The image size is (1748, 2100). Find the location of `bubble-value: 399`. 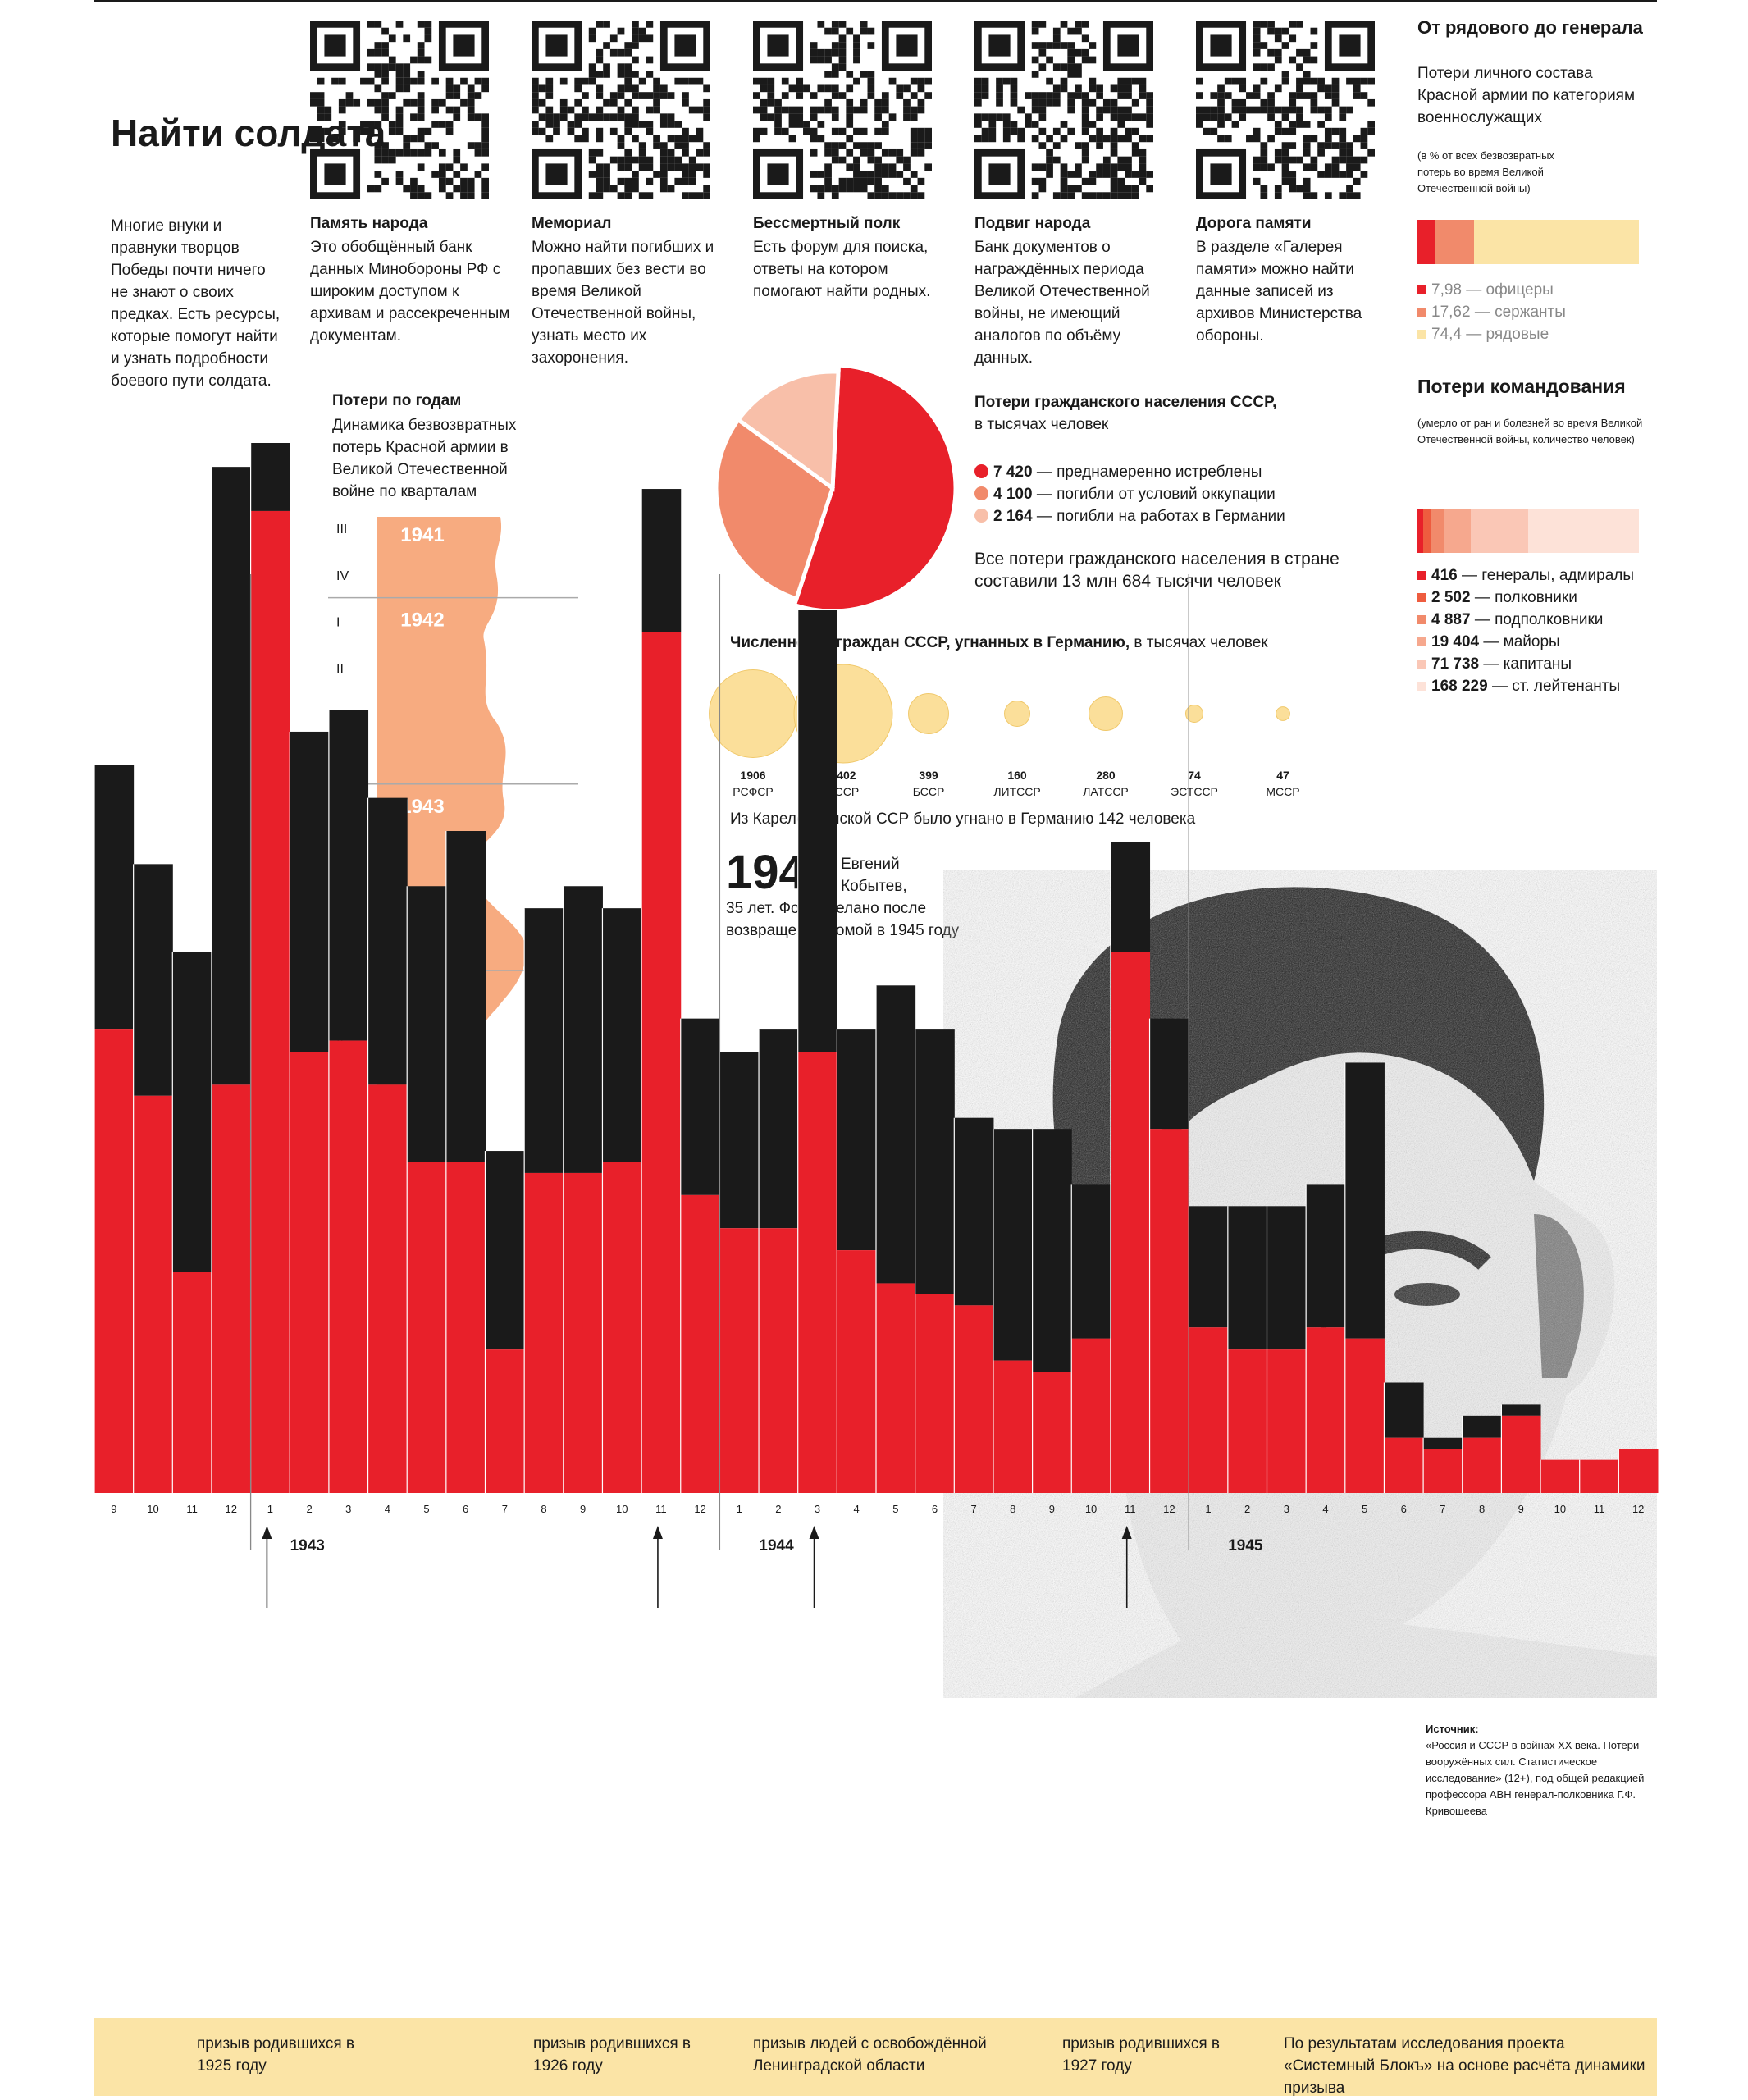

bubble-value: 399 is located at coordinates (928, 775).